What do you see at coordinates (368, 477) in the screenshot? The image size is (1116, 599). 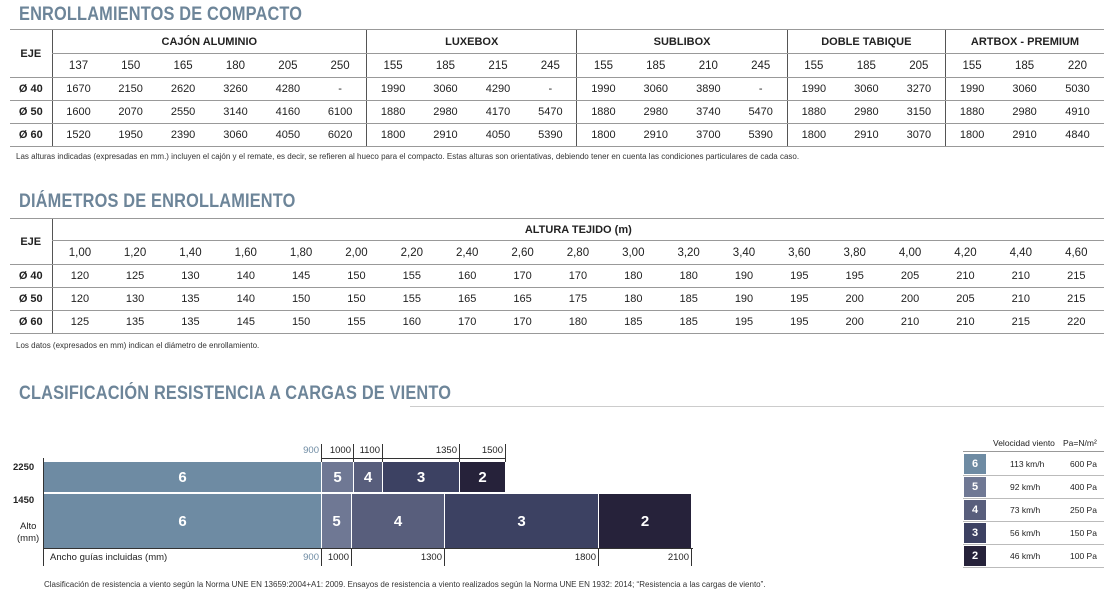 I see `wind-class-bar: 4` at bounding box center [368, 477].